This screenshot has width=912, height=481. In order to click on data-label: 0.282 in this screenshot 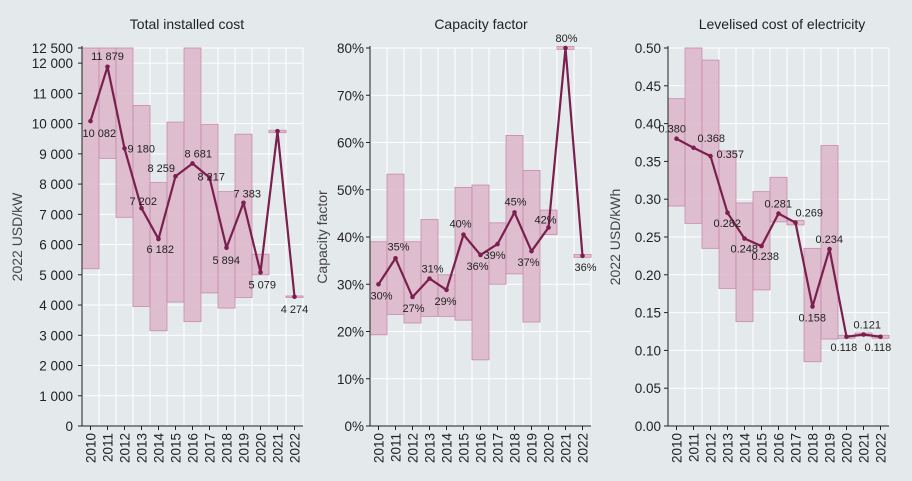, I will do `click(728, 224)`.